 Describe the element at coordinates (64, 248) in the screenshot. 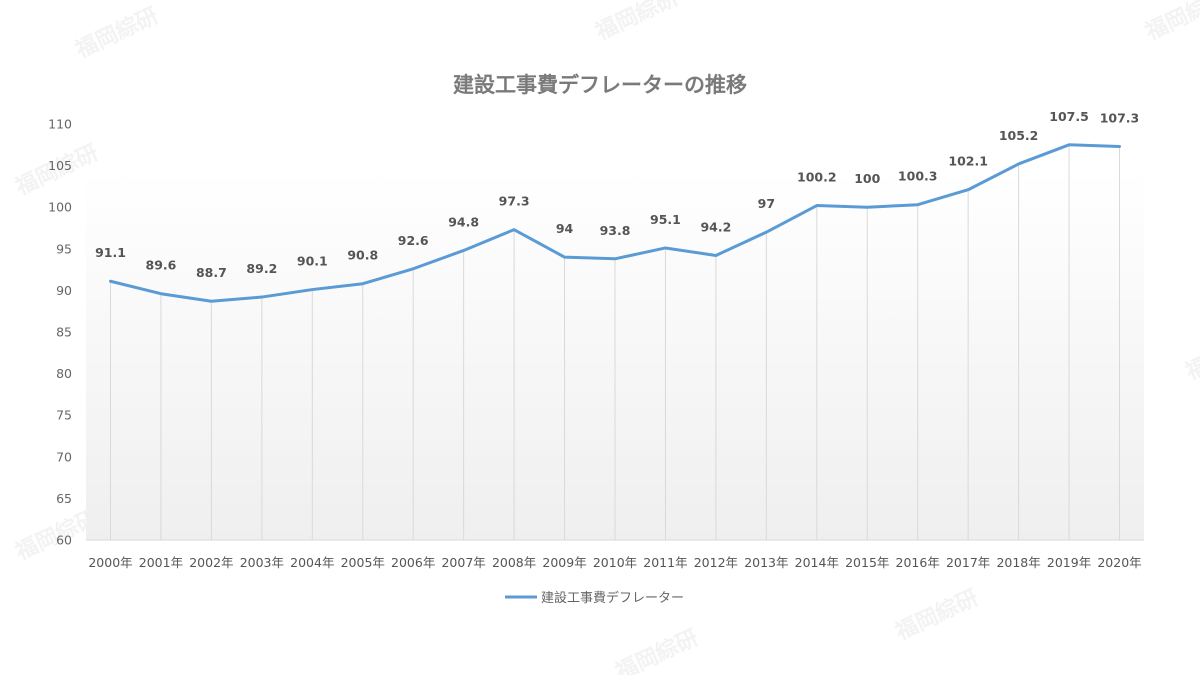

I see `y-tick-label: 95` at that location.